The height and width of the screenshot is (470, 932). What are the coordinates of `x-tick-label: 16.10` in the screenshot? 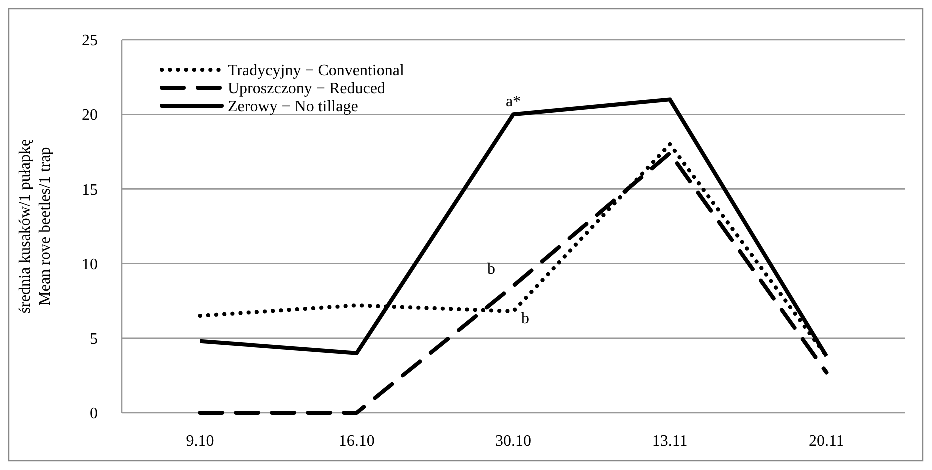 It's located at (356, 441).